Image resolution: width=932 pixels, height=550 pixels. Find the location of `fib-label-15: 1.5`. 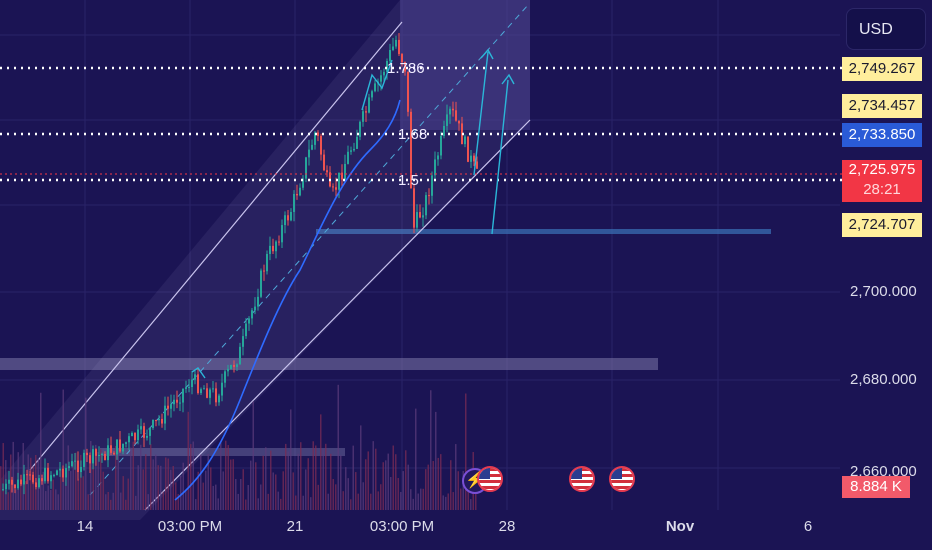

fib-label-15: 1.5 is located at coordinates (408, 180).